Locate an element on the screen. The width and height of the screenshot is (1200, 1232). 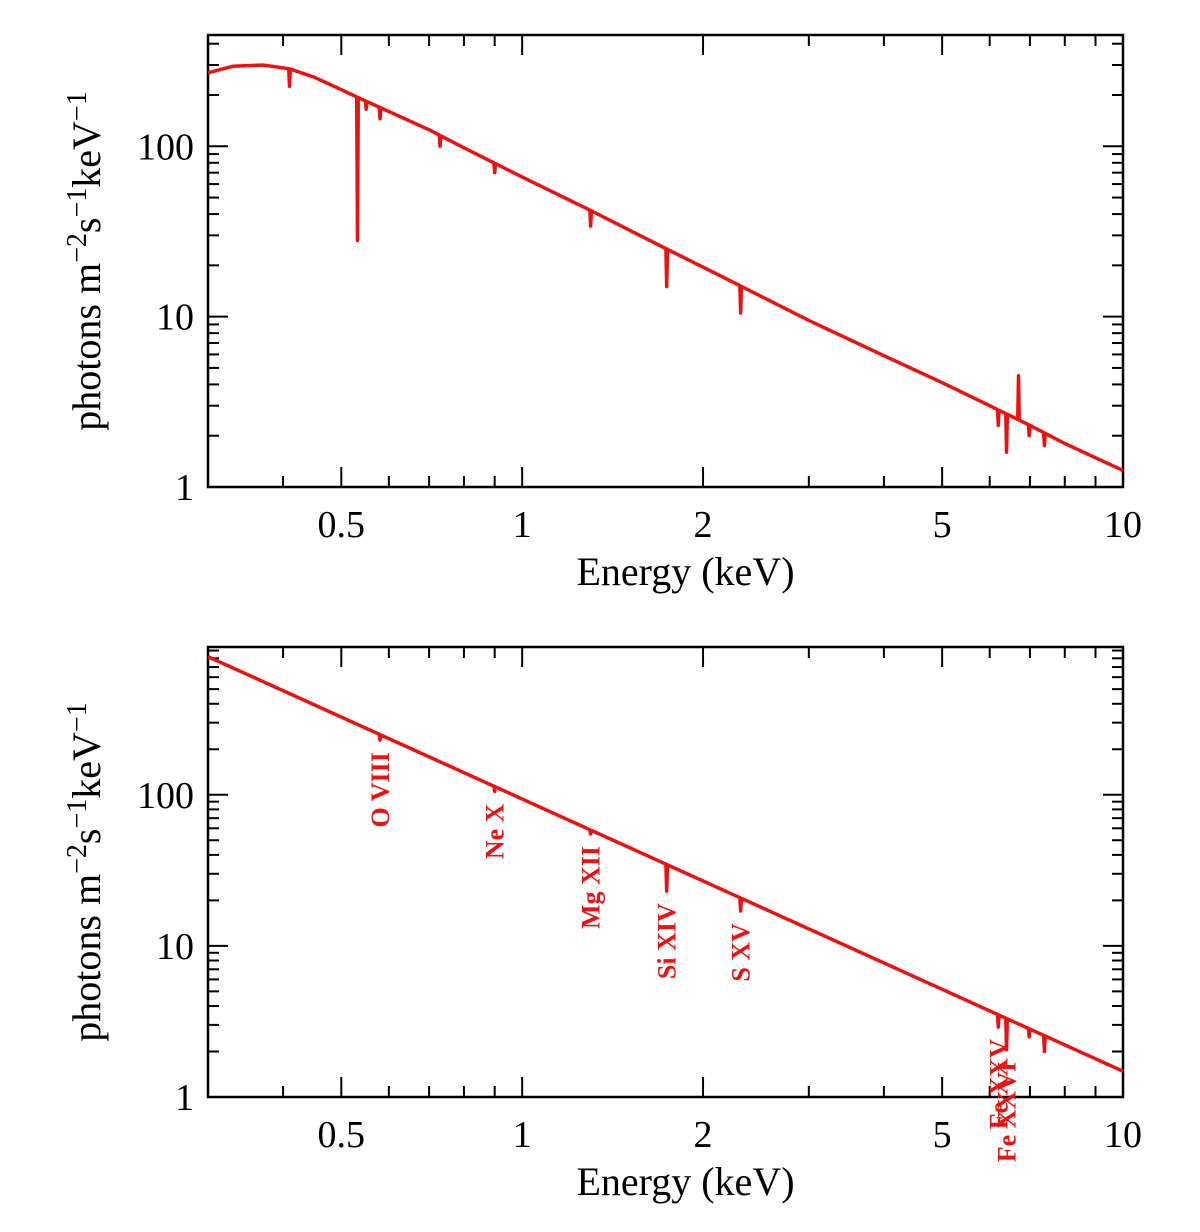
line-label: S XV is located at coordinates (741, 952).